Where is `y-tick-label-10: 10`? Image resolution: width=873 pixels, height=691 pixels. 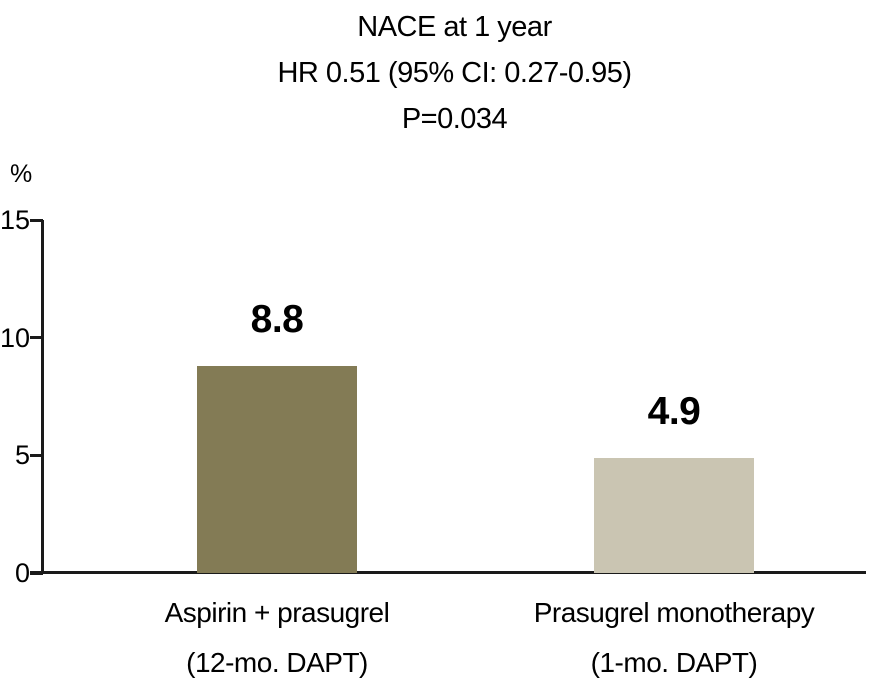 y-tick-label-10: 10 is located at coordinates (15, 337).